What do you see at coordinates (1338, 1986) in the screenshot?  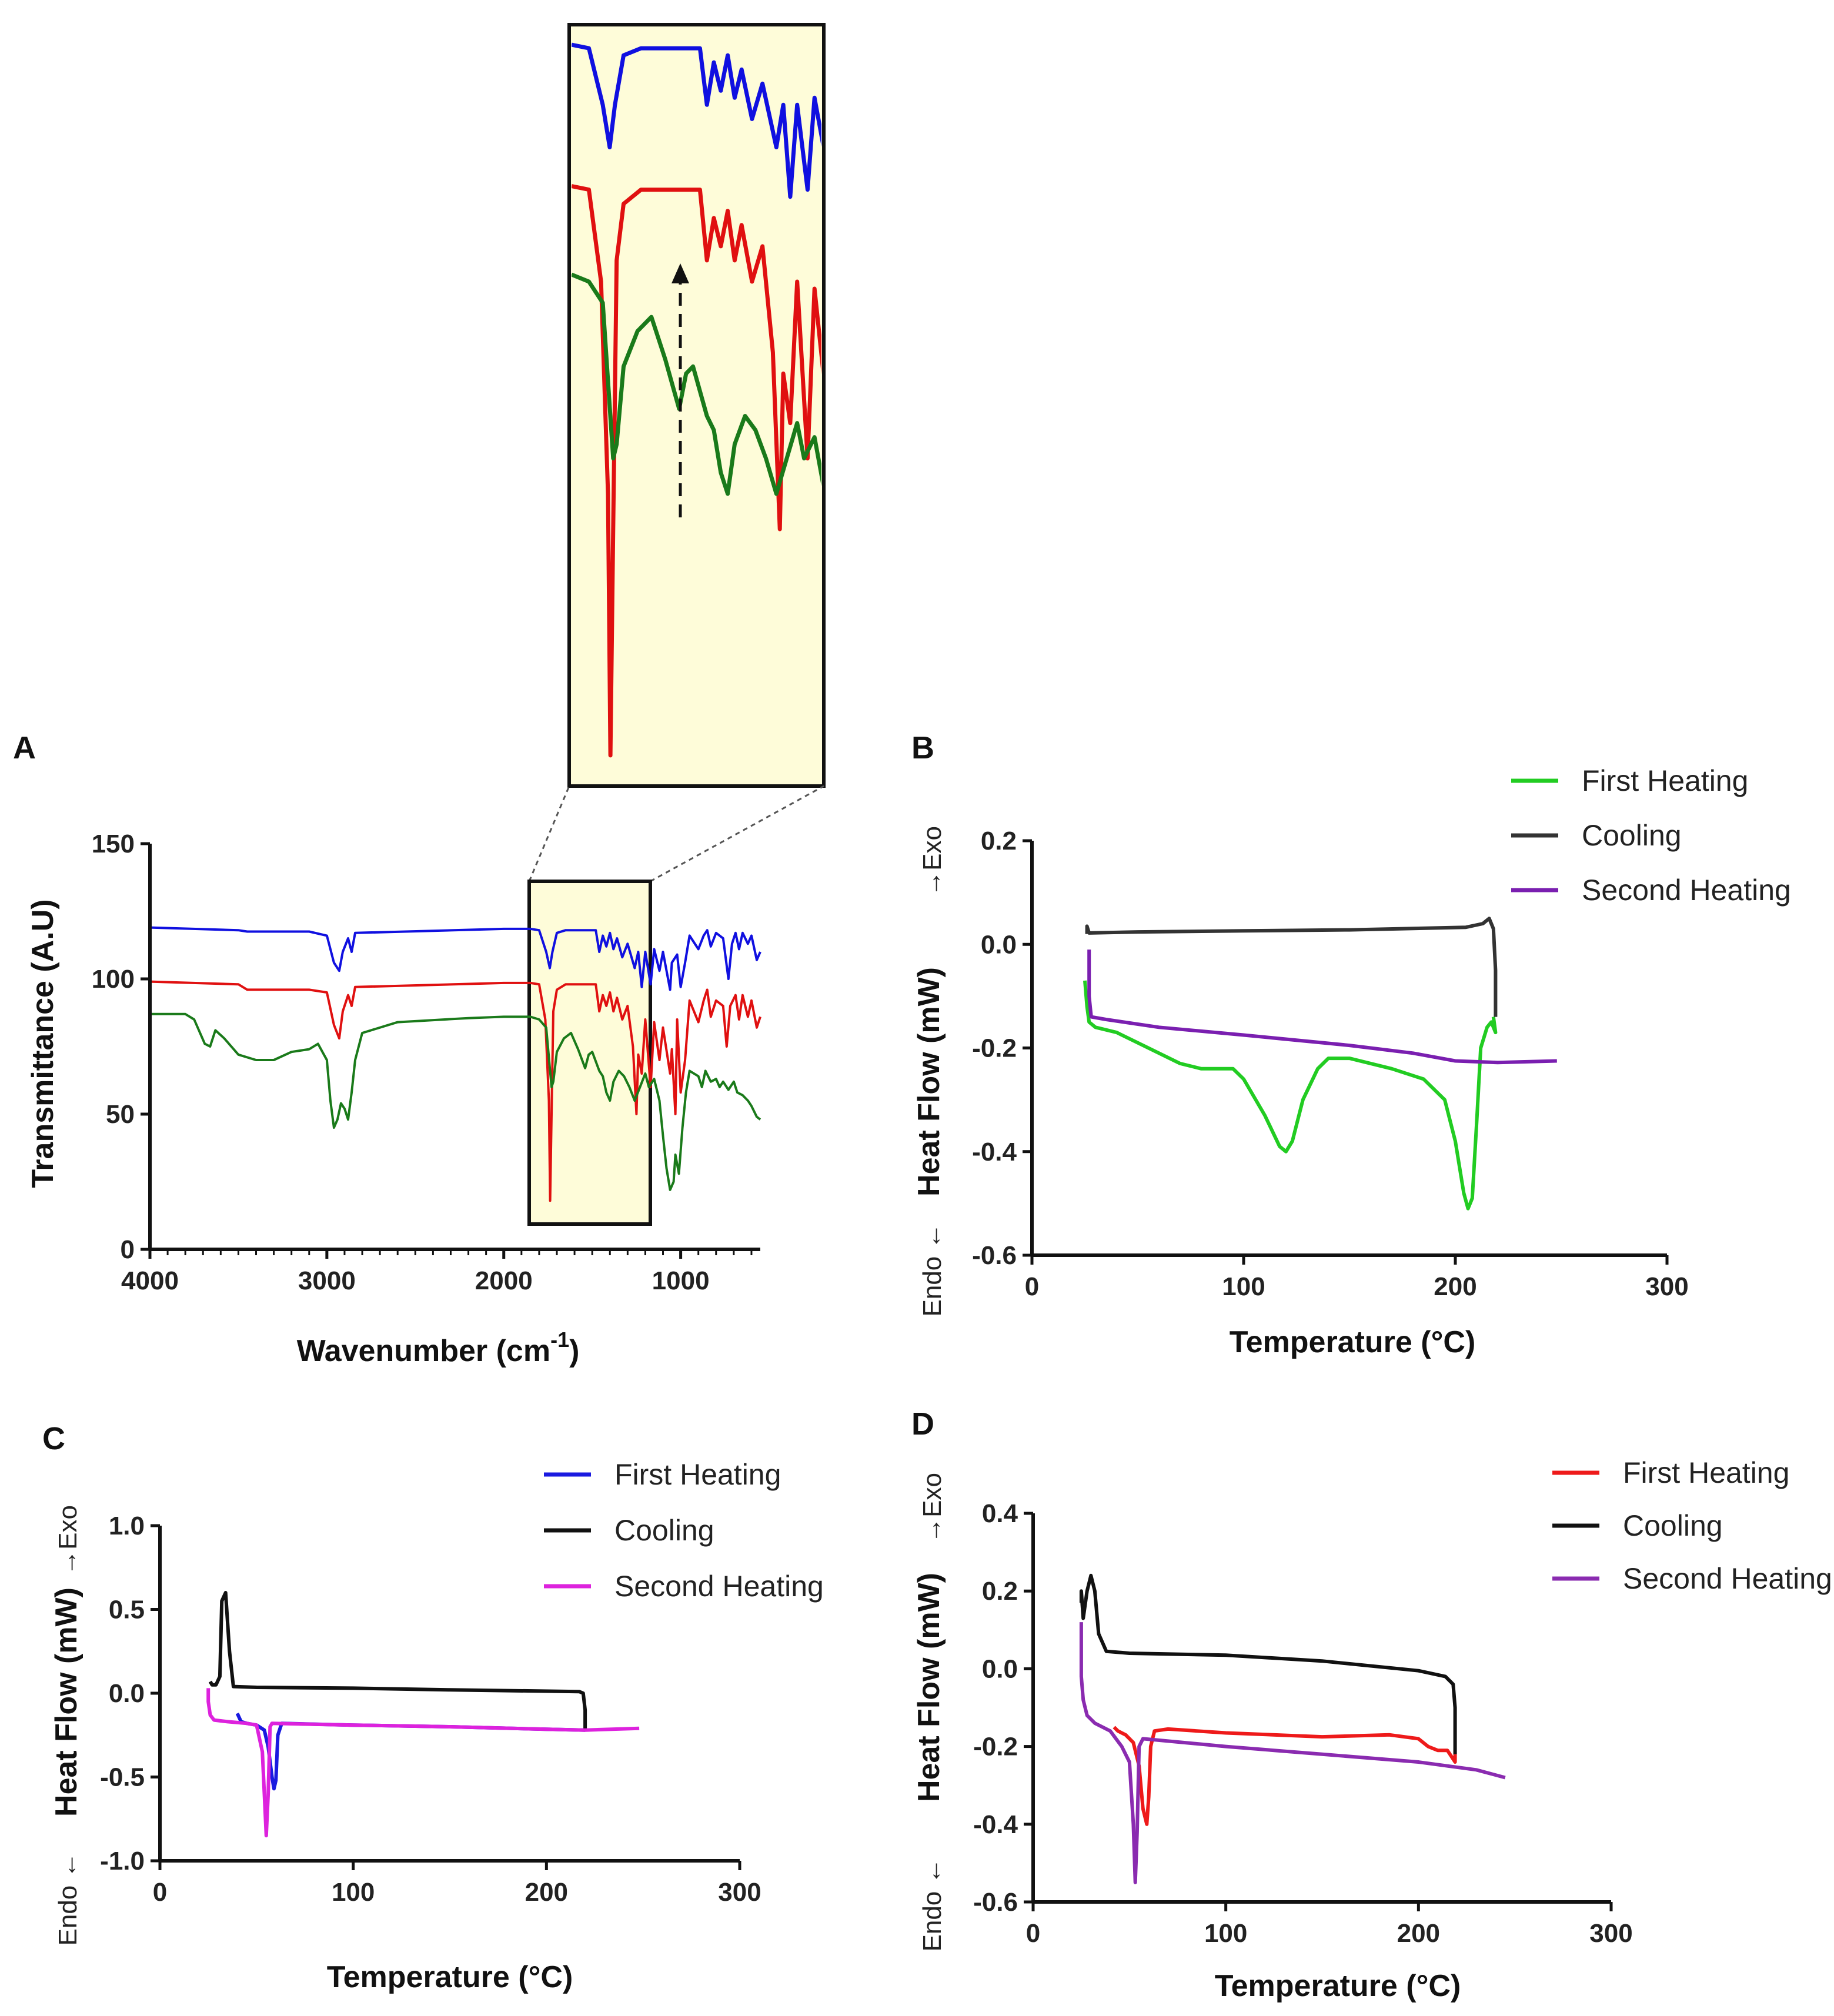 I see `panel-d-xlabel: Temperature (°C)` at bounding box center [1338, 1986].